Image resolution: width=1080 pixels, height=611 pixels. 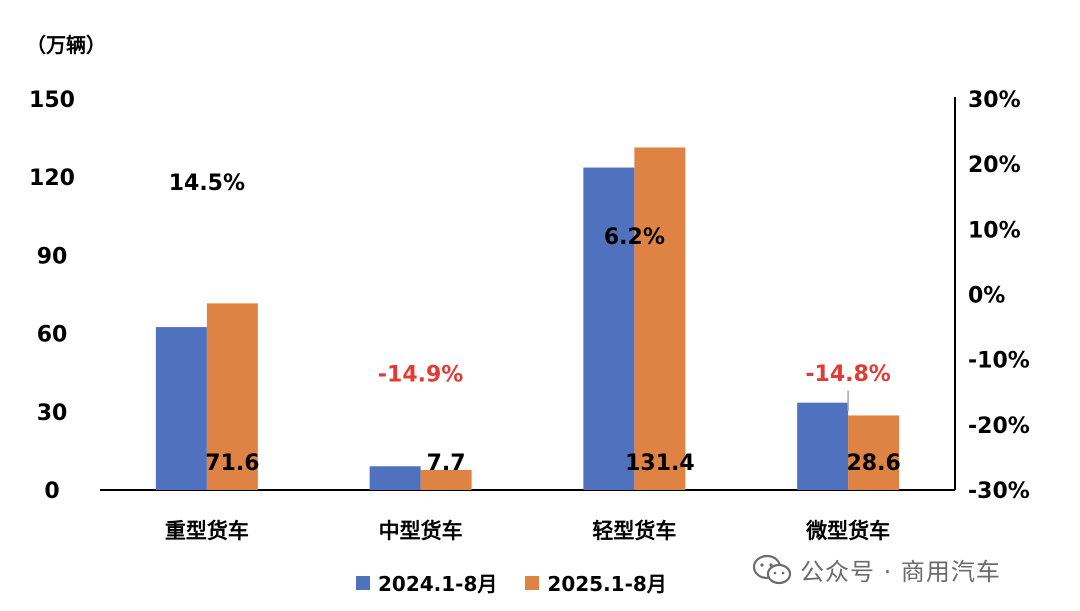 I want to click on legend-swatch-2025, so click(x=532, y=582).